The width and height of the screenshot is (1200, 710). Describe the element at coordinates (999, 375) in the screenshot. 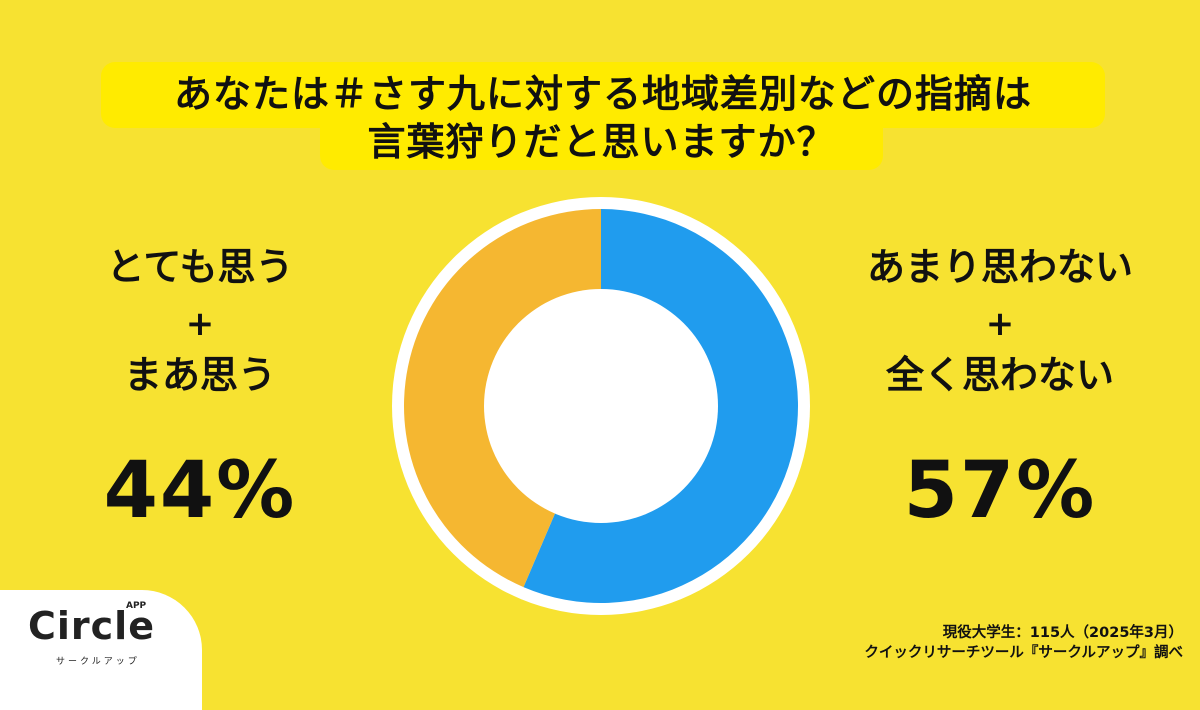

I see `disagree-label-2: 全く思わない` at that location.